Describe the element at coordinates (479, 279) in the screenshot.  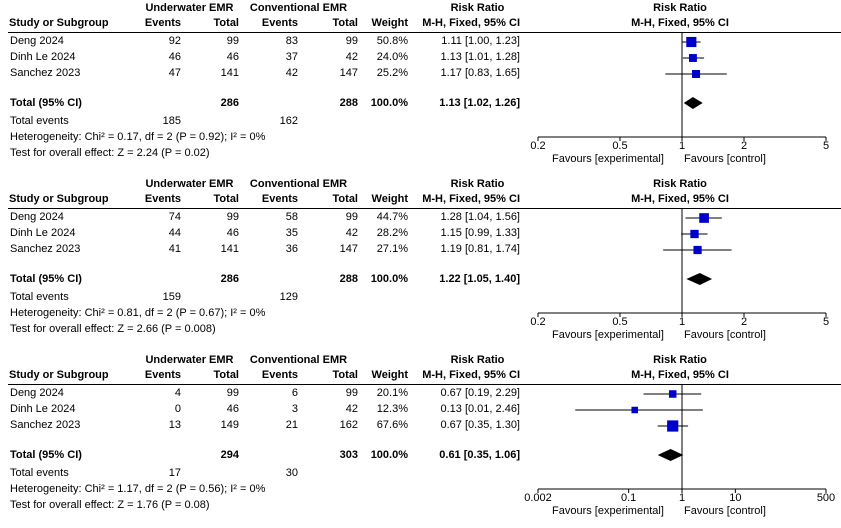
I see `total-risk-ratio: 1.22 [1.05, 1.40]` at that location.